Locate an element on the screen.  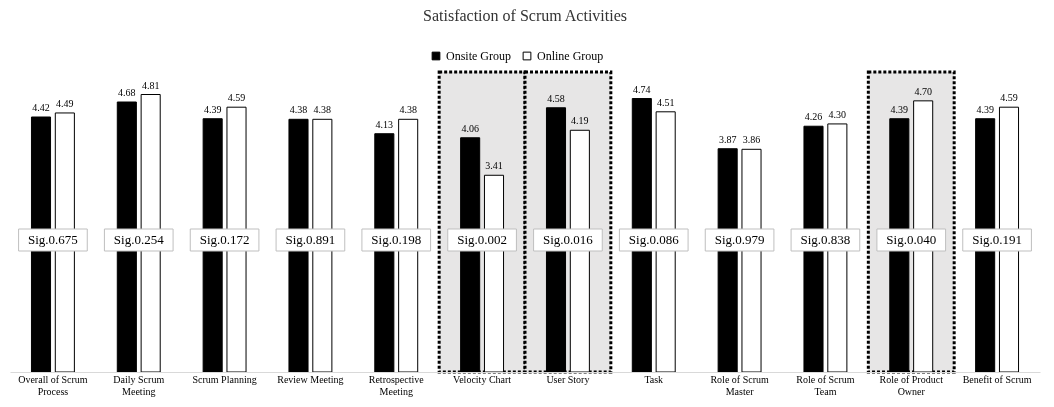
x-tick-label: Role of Scrum Master is located at coordinates (739, 385).